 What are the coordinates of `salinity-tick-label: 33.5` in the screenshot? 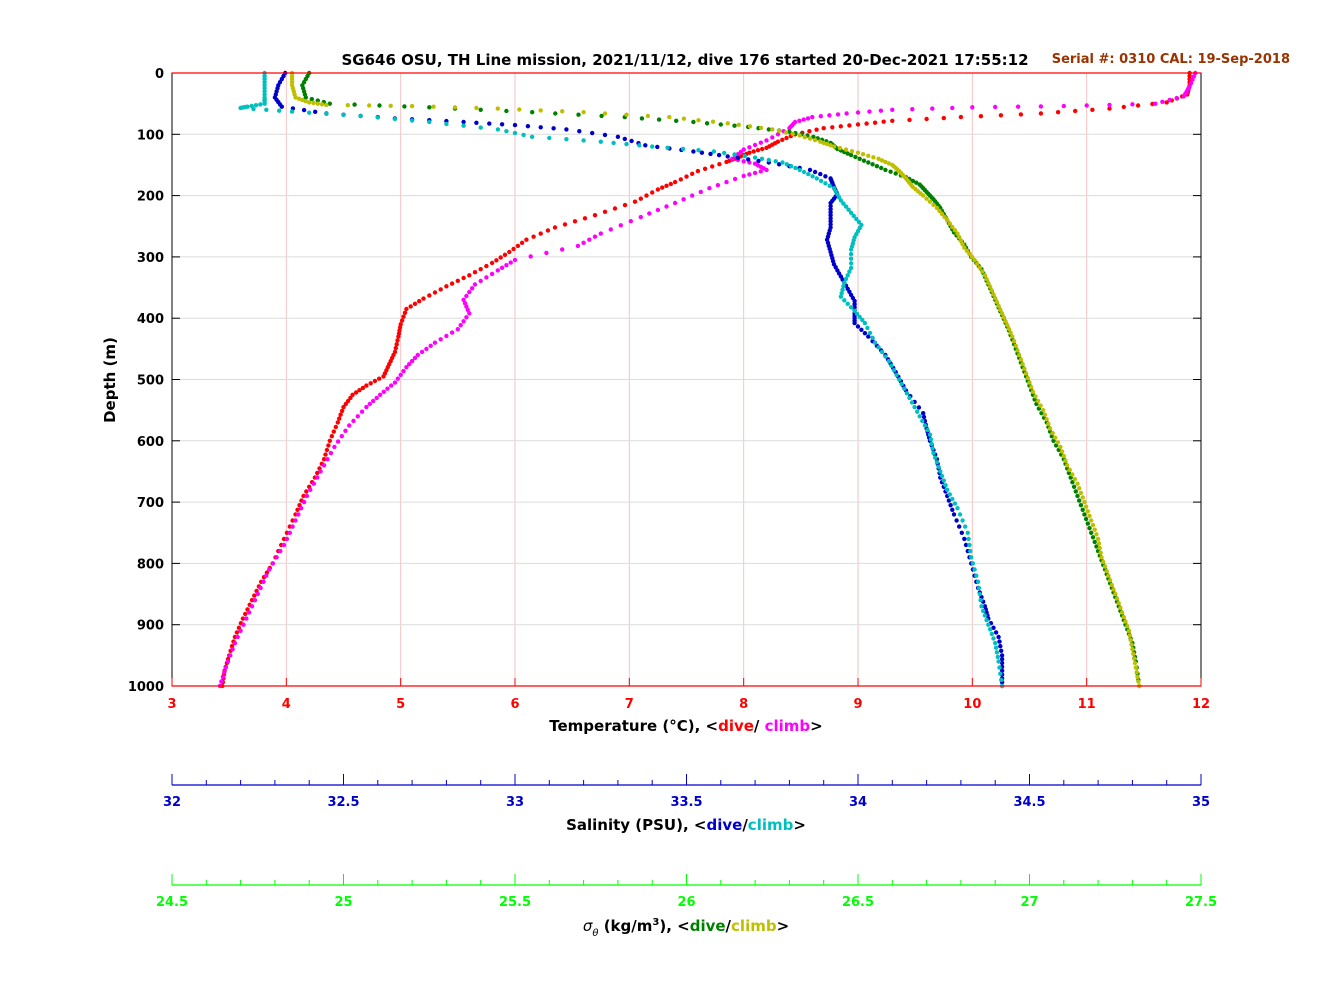 It's located at (686, 802).